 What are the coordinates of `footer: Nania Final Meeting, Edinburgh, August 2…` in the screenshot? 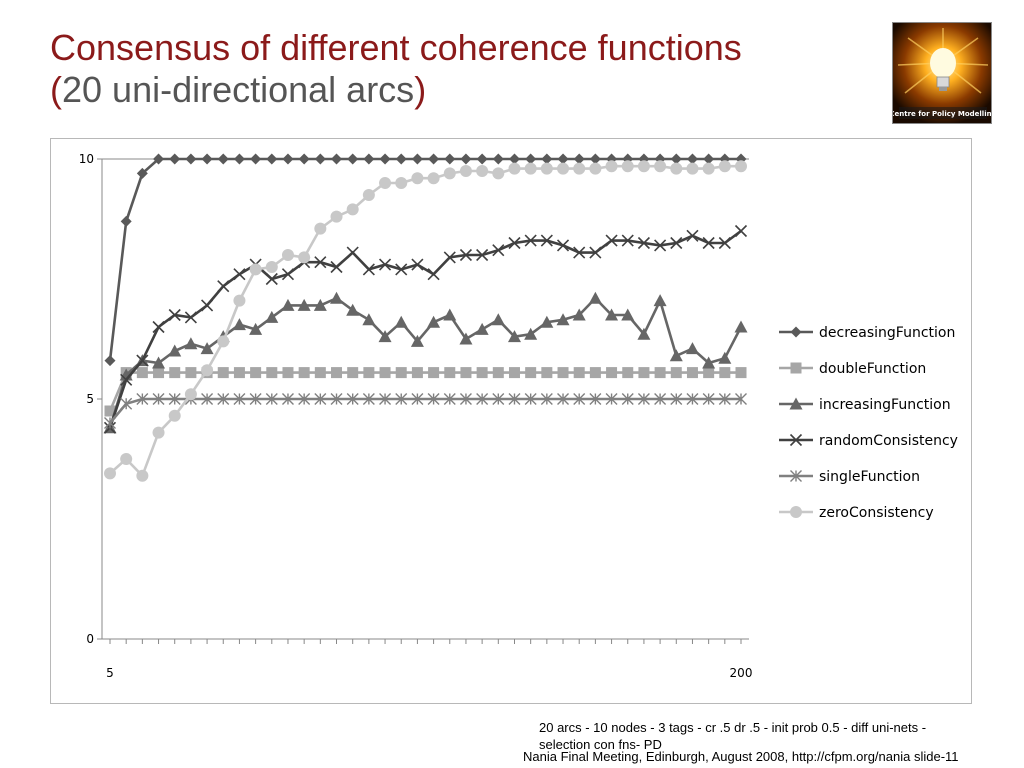 It's located at (741, 756).